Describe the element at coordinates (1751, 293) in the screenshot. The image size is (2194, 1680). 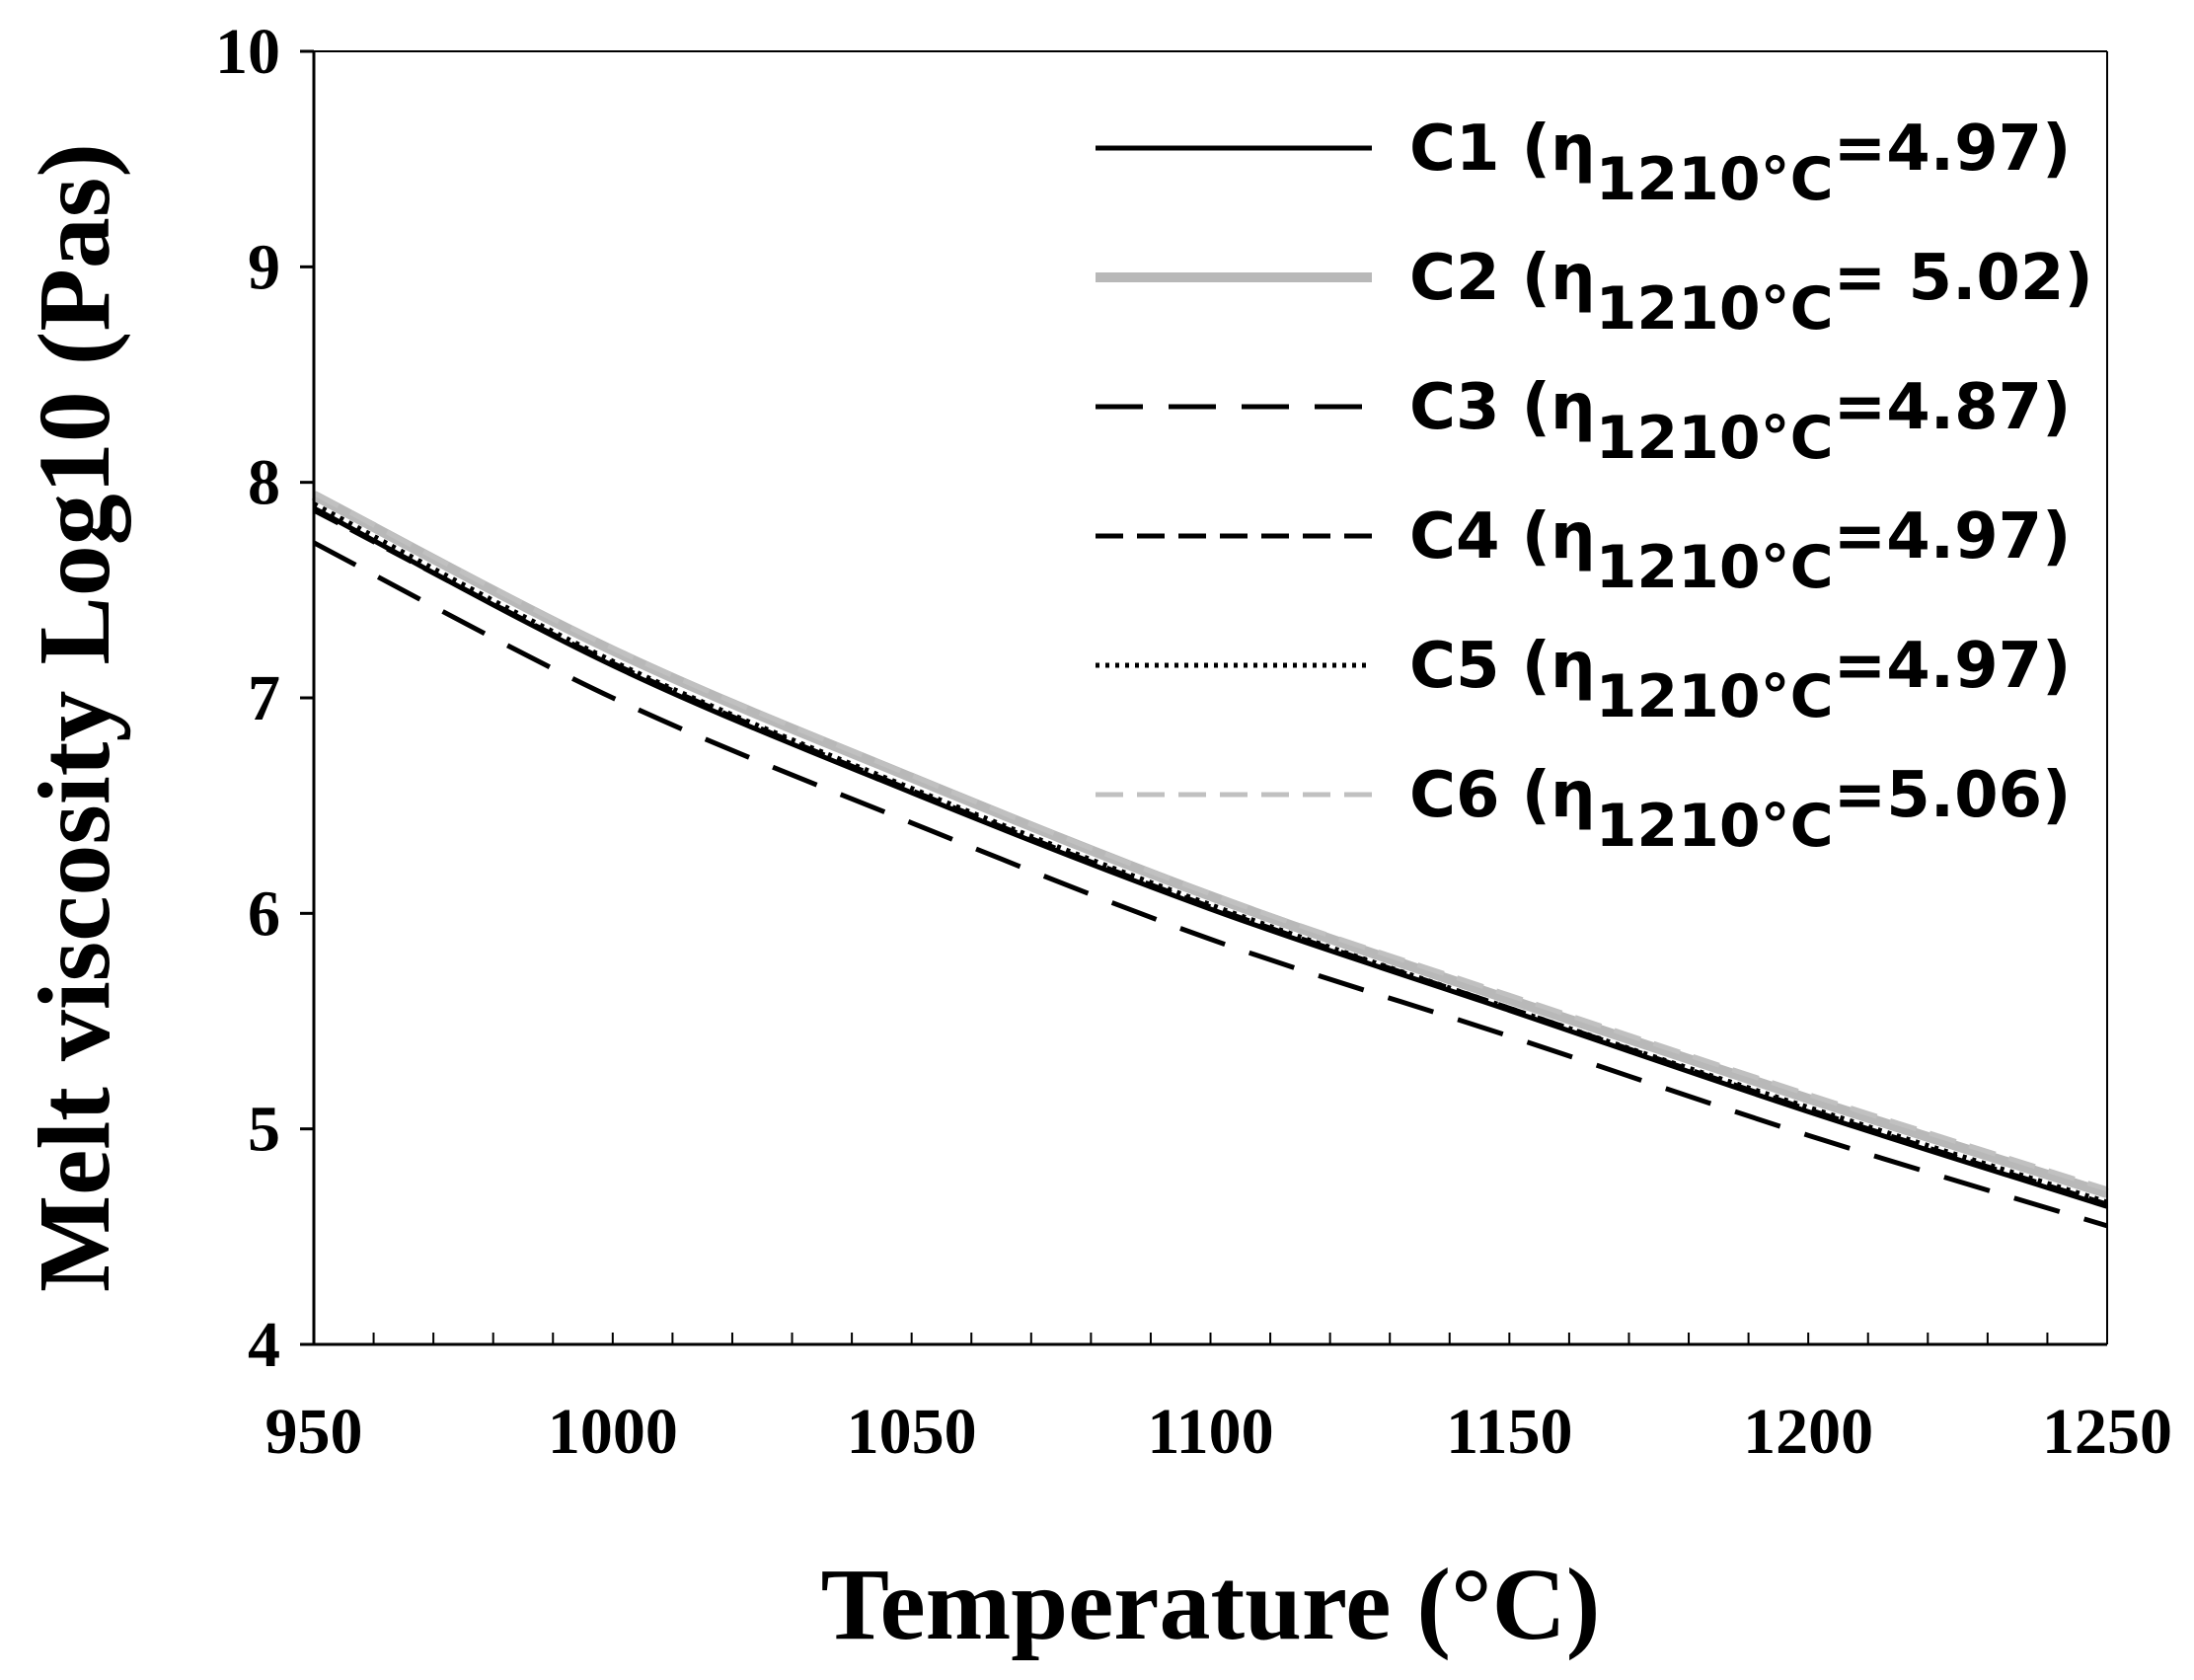
I see `legend-label-c2: C2 (η1210°C= 5.02)` at that location.